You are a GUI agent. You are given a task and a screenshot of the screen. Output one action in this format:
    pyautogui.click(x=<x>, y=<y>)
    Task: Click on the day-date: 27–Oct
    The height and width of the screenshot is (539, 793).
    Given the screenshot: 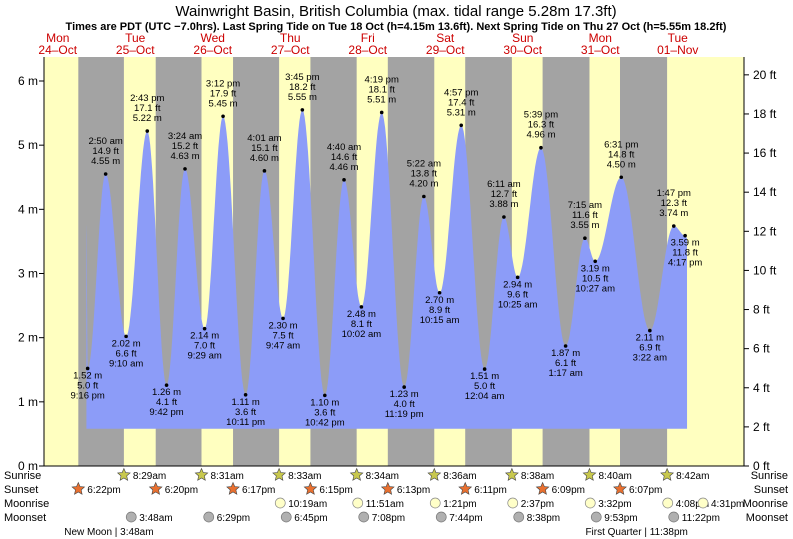 What is the action you would take?
    pyautogui.click(x=290, y=50)
    